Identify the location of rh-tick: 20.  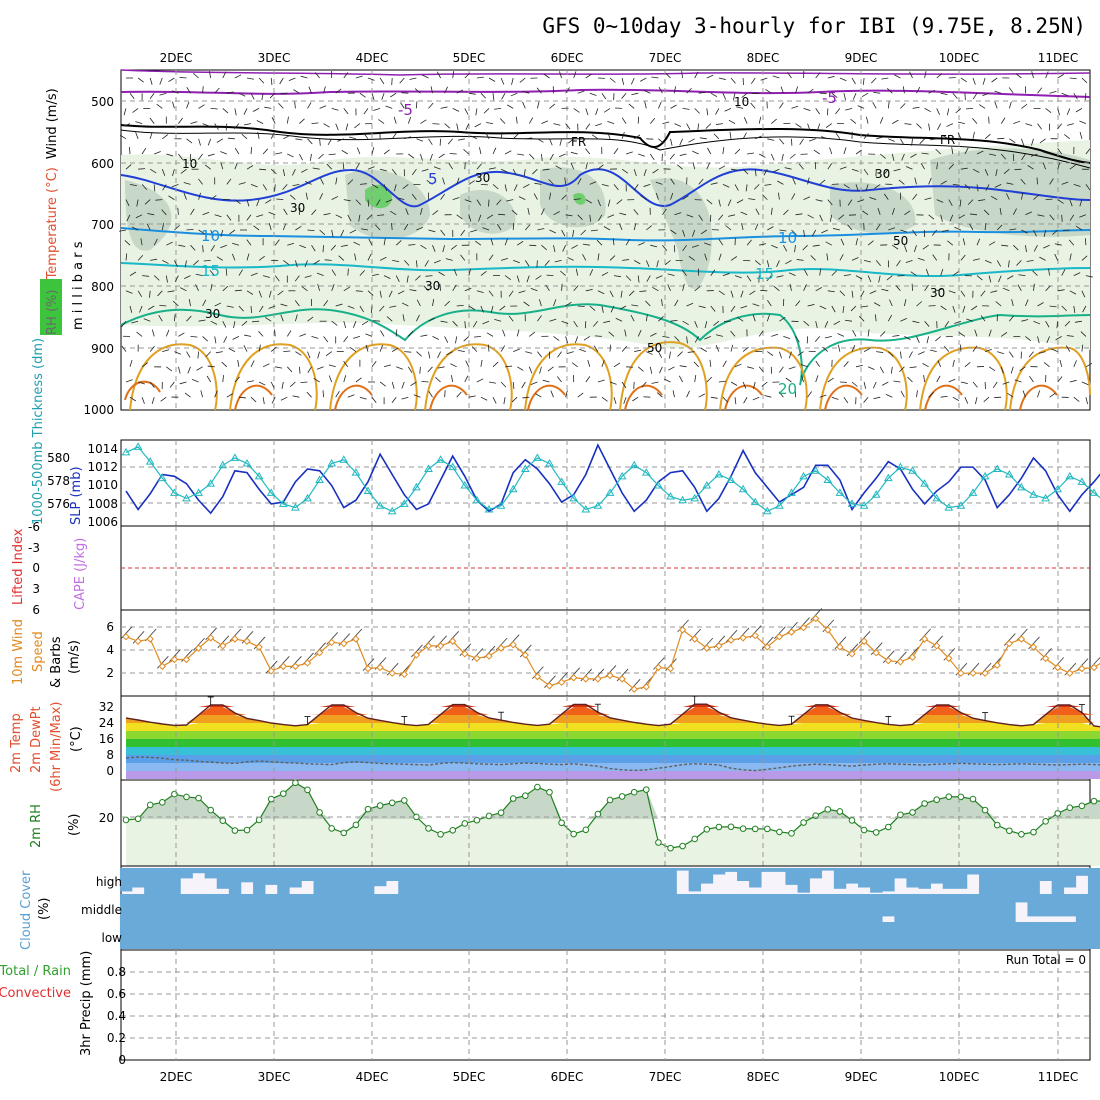
(106, 818).